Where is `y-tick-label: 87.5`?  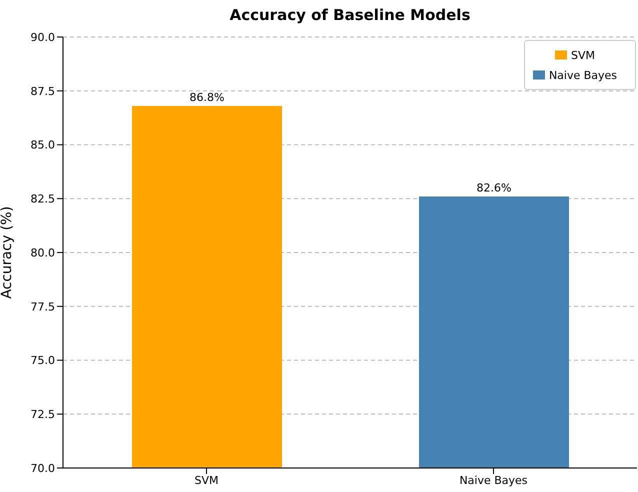 y-tick-label: 87.5 is located at coordinates (42, 91).